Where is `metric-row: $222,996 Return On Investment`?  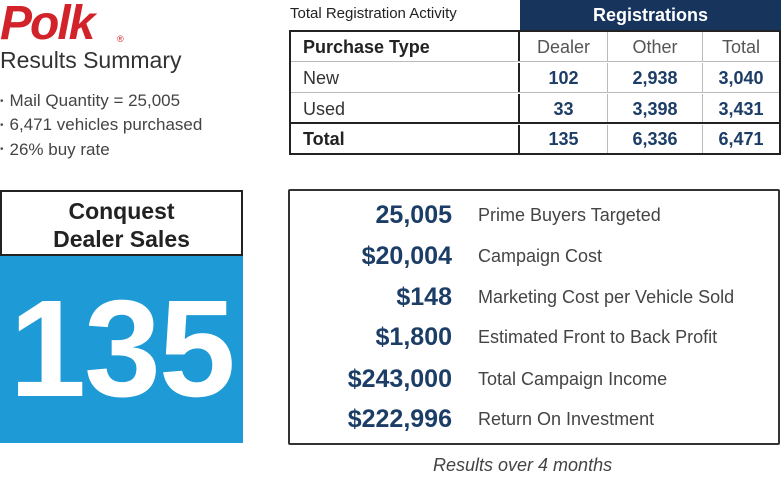 metric-row: $222,996 Return On Investment is located at coordinates (534, 419).